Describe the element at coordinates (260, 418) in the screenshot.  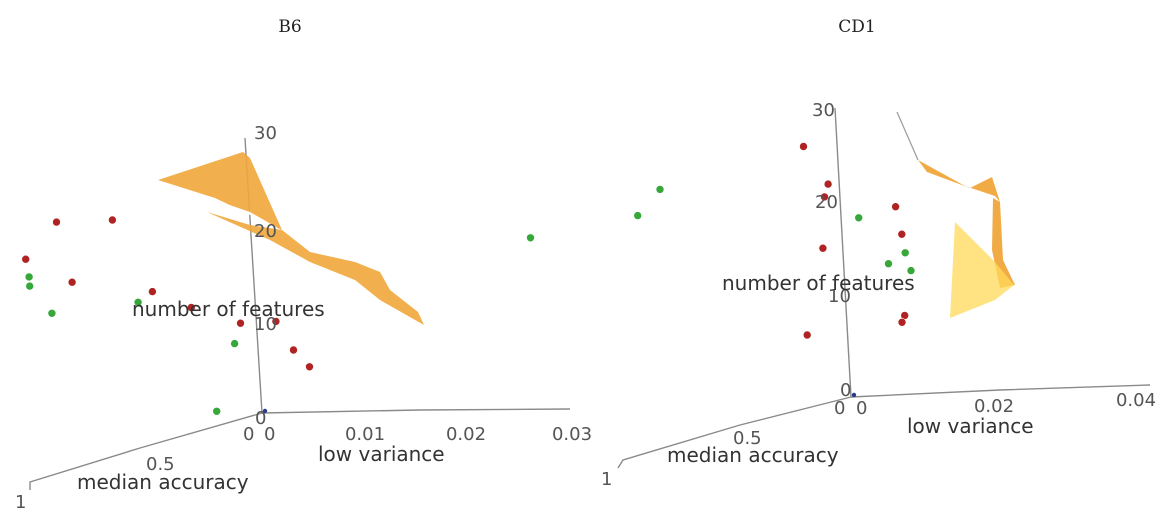
I see `b6-z-tick-0: 0` at that location.